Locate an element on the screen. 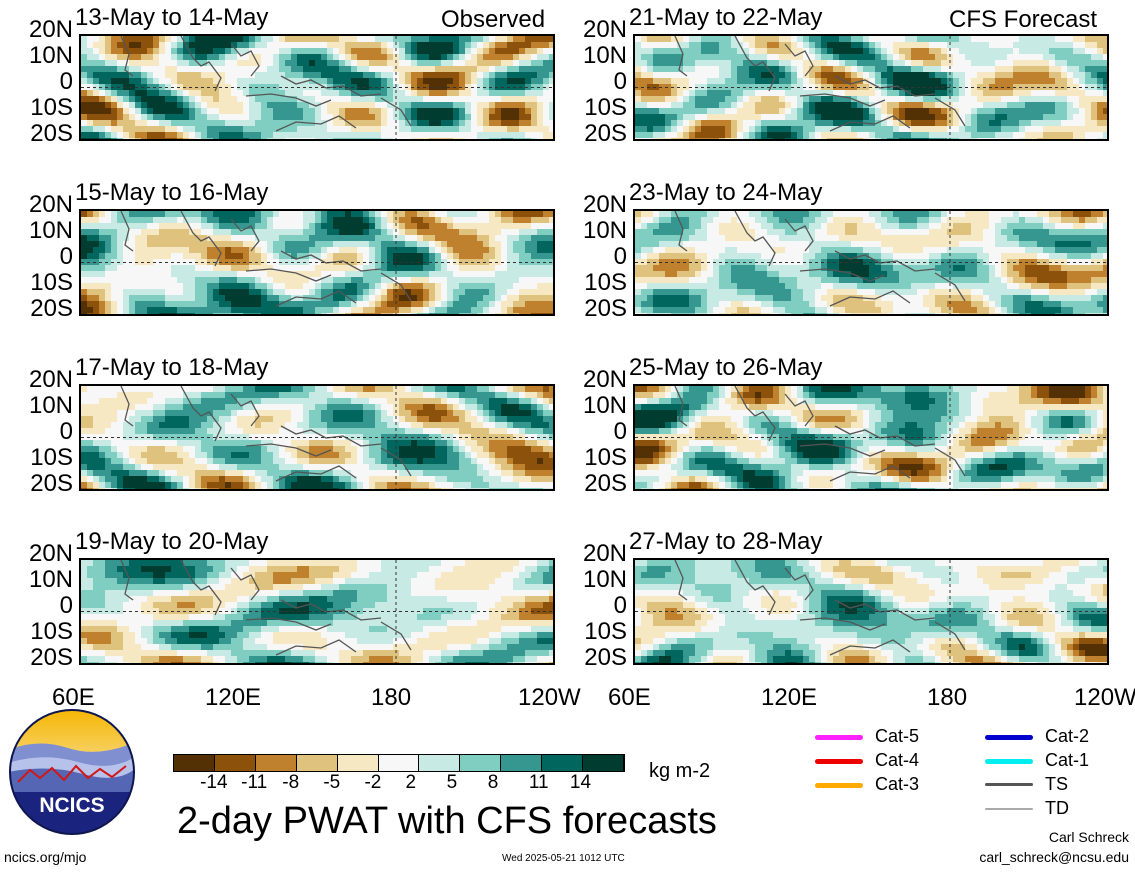 The width and height of the screenshot is (1135, 872). lon-label-120w-left: 120W is located at coordinates (549, 697).